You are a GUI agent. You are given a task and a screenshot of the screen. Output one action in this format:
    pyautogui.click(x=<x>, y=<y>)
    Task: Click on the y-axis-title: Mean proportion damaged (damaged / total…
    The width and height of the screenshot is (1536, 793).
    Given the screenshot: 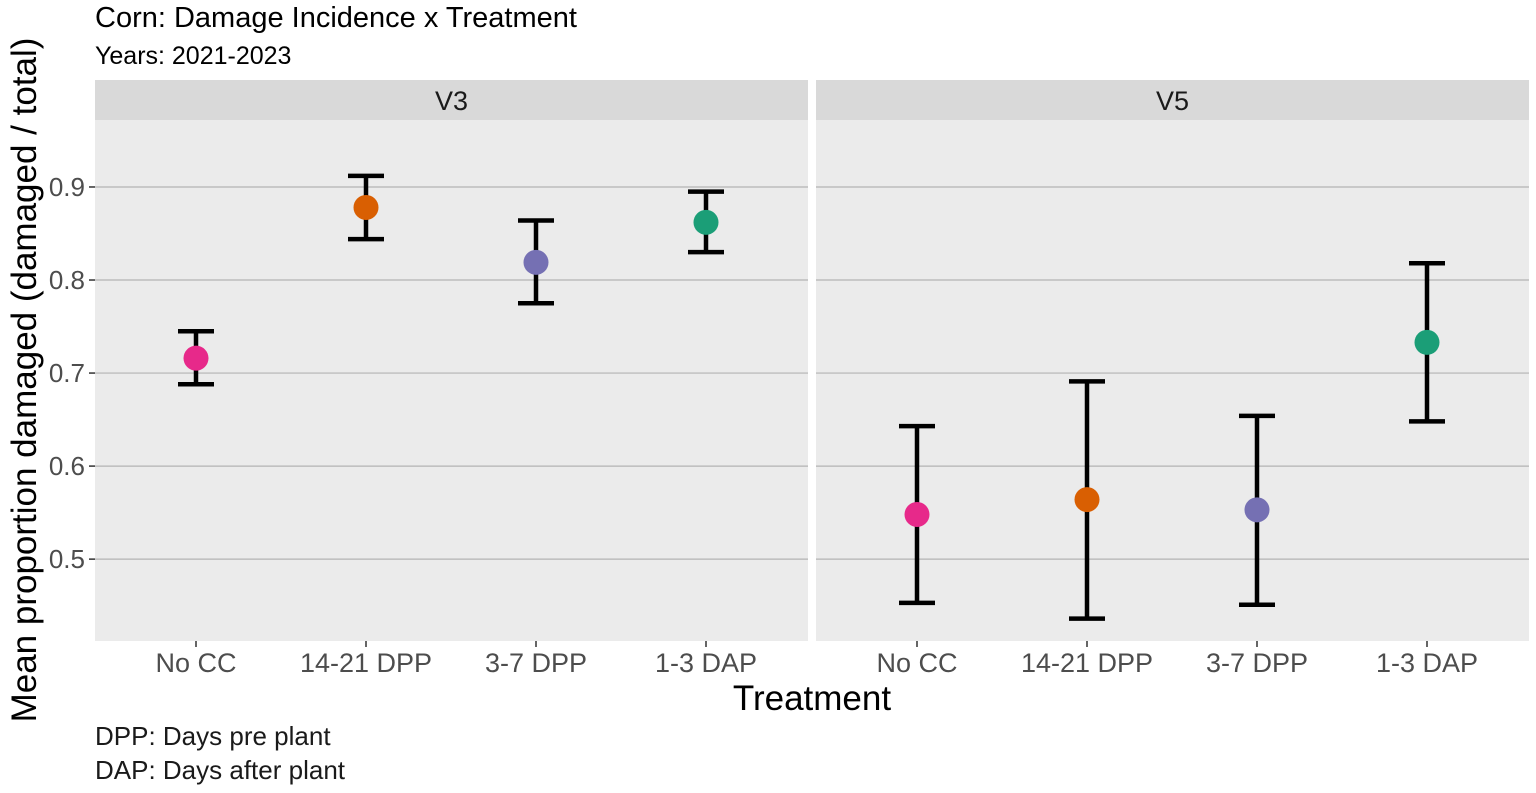 What is the action you would take?
    pyautogui.click(x=24, y=380)
    